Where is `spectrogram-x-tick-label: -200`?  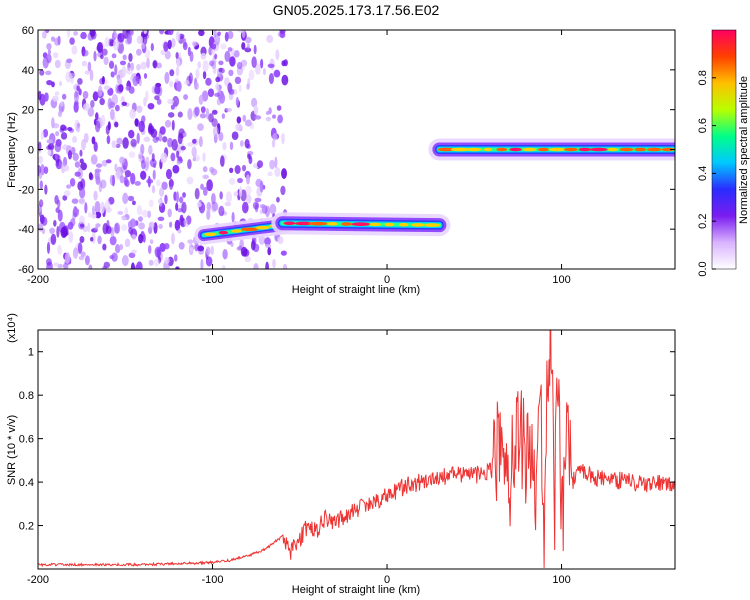
spectrogram-x-tick-label: -200 is located at coordinates (38, 280).